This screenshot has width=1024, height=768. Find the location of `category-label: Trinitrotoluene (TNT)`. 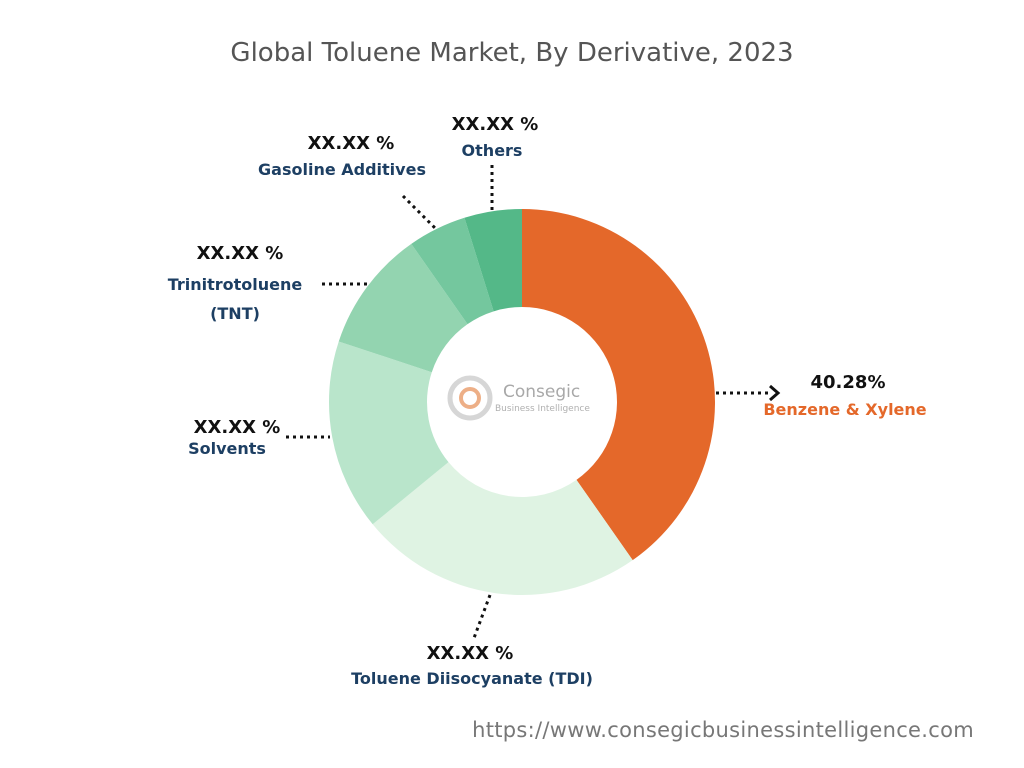

category-label: Trinitrotoluene (TNT) is located at coordinates (235, 299).